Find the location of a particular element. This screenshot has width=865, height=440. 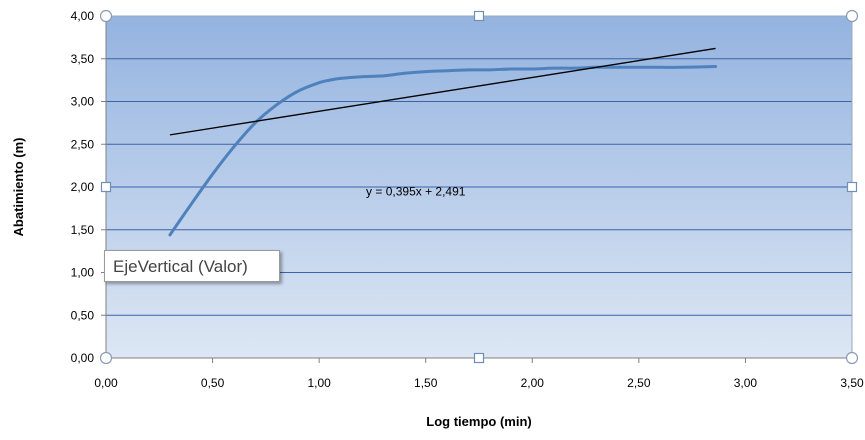

x-tick-label: 2,00 is located at coordinates (533, 383).